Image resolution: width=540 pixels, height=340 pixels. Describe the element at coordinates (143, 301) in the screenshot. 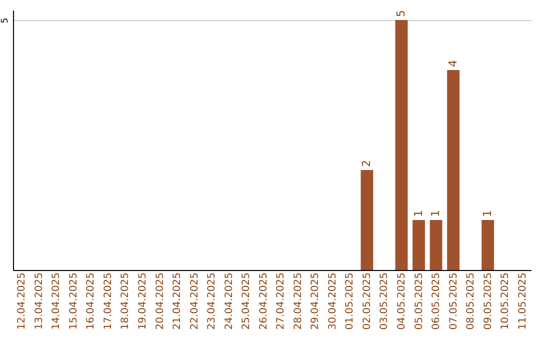

I see `x-tick-label: 19.04.2025` at that location.